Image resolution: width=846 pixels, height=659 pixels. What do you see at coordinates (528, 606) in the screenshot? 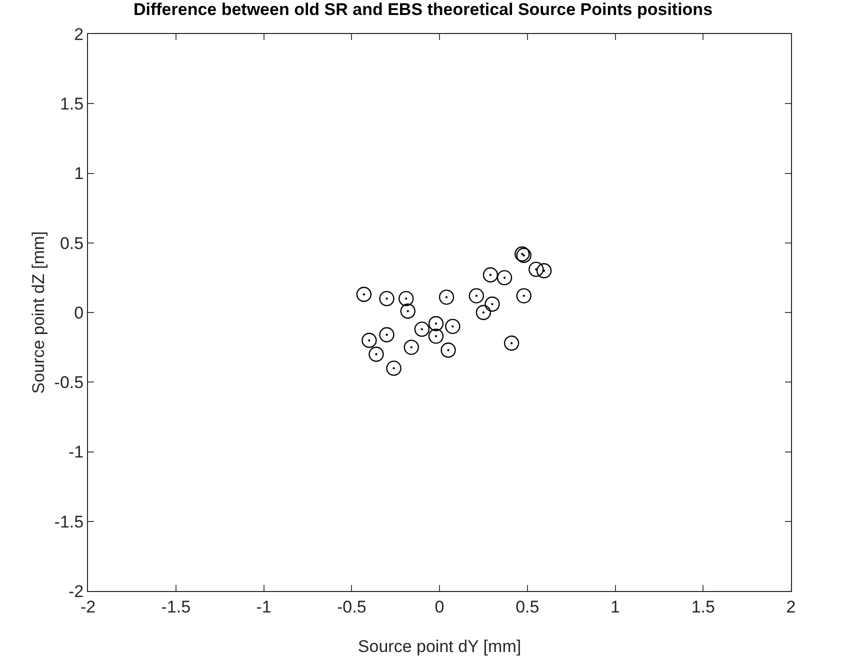
I see `x-tick-label: 0.5` at bounding box center [528, 606].